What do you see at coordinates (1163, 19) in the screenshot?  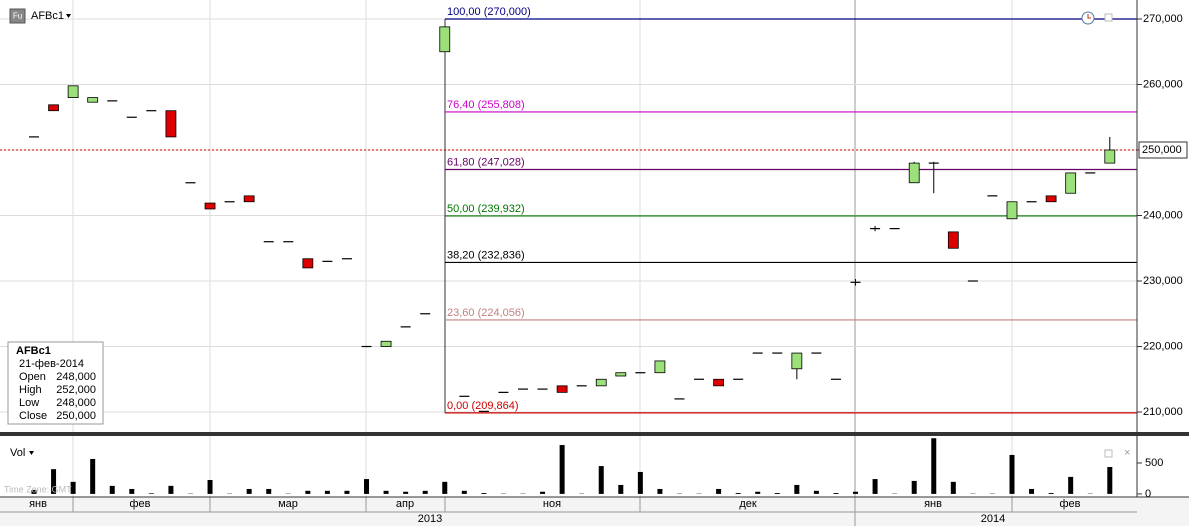 I see `y-tick-label: 270,000` at bounding box center [1163, 19].